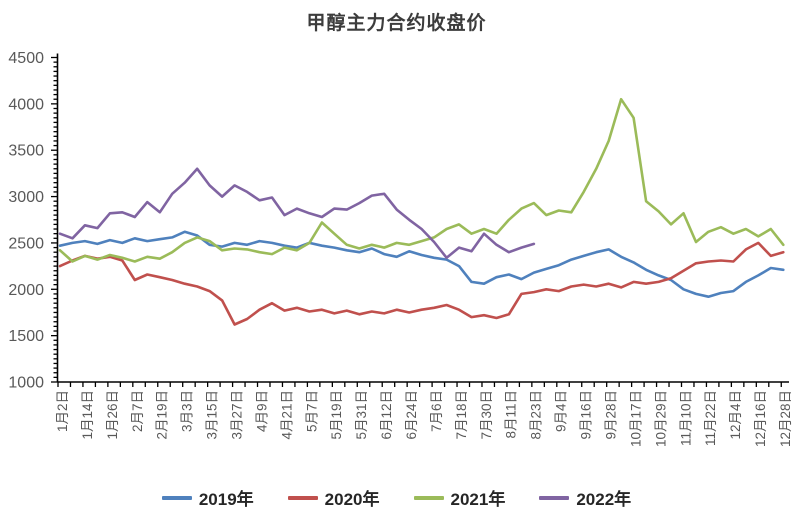 This screenshot has width=793, height=516. Describe the element at coordinates (610, 415) in the screenshot. I see `x-tick-label: 9月28日` at that location.